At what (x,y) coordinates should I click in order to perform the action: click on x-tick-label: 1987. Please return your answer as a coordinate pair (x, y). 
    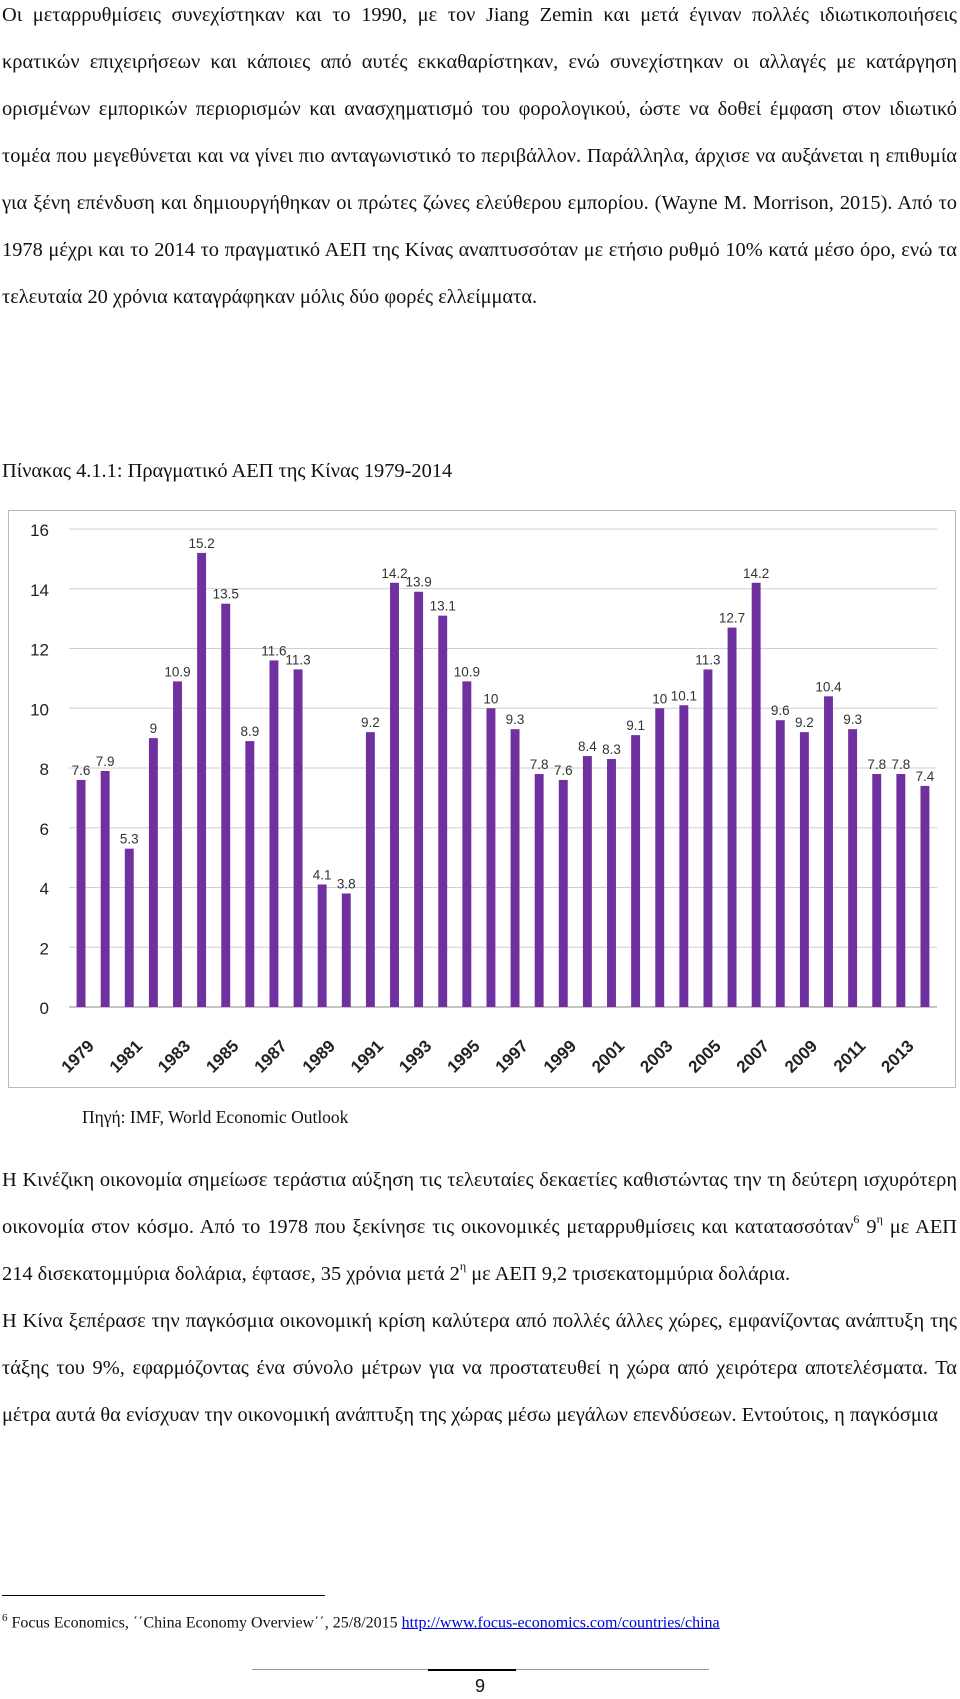
    Looking at the image, I should click on (271, 1056).